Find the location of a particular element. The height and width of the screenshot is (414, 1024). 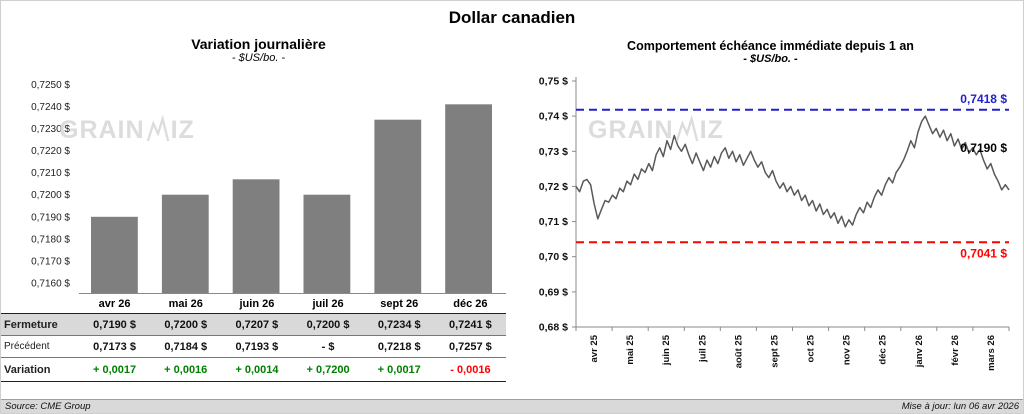

y-axis-tick-label: 0,69 $ is located at coordinates (553, 292).